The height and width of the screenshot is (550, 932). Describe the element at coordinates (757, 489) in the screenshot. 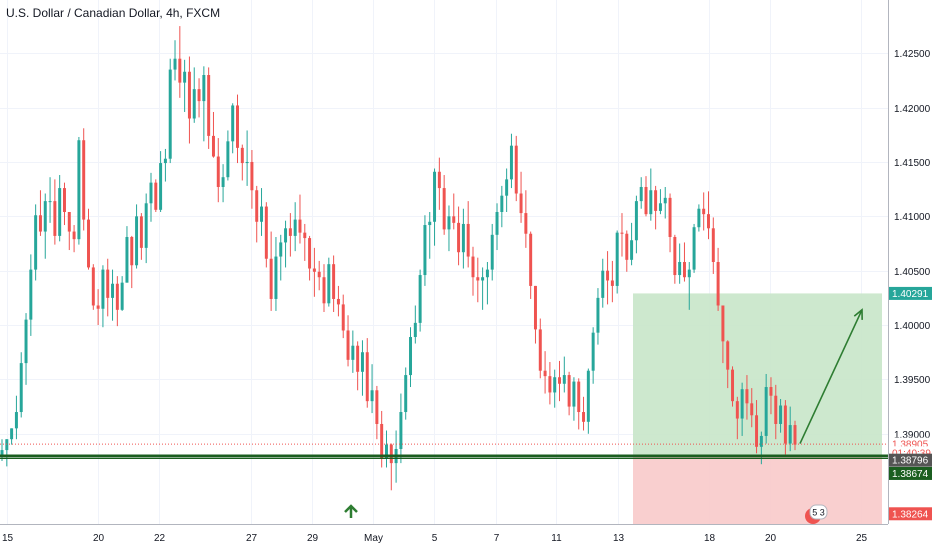

I see `stop-loss-zone` at that location.